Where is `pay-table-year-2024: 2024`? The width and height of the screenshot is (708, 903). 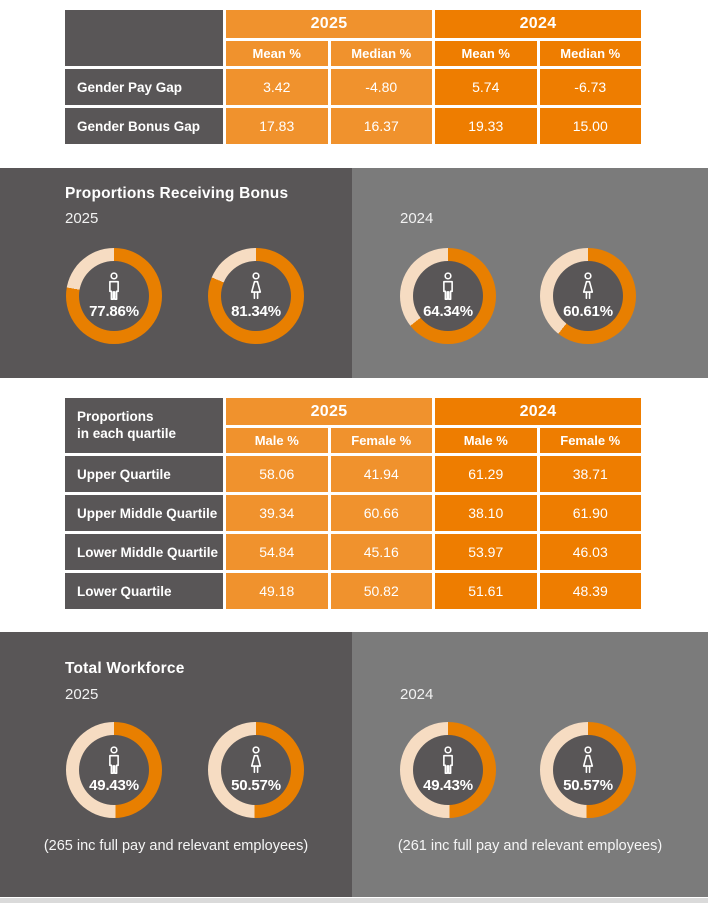 pay-table-year-2024: 2024 is located at coordinates (538, 24).